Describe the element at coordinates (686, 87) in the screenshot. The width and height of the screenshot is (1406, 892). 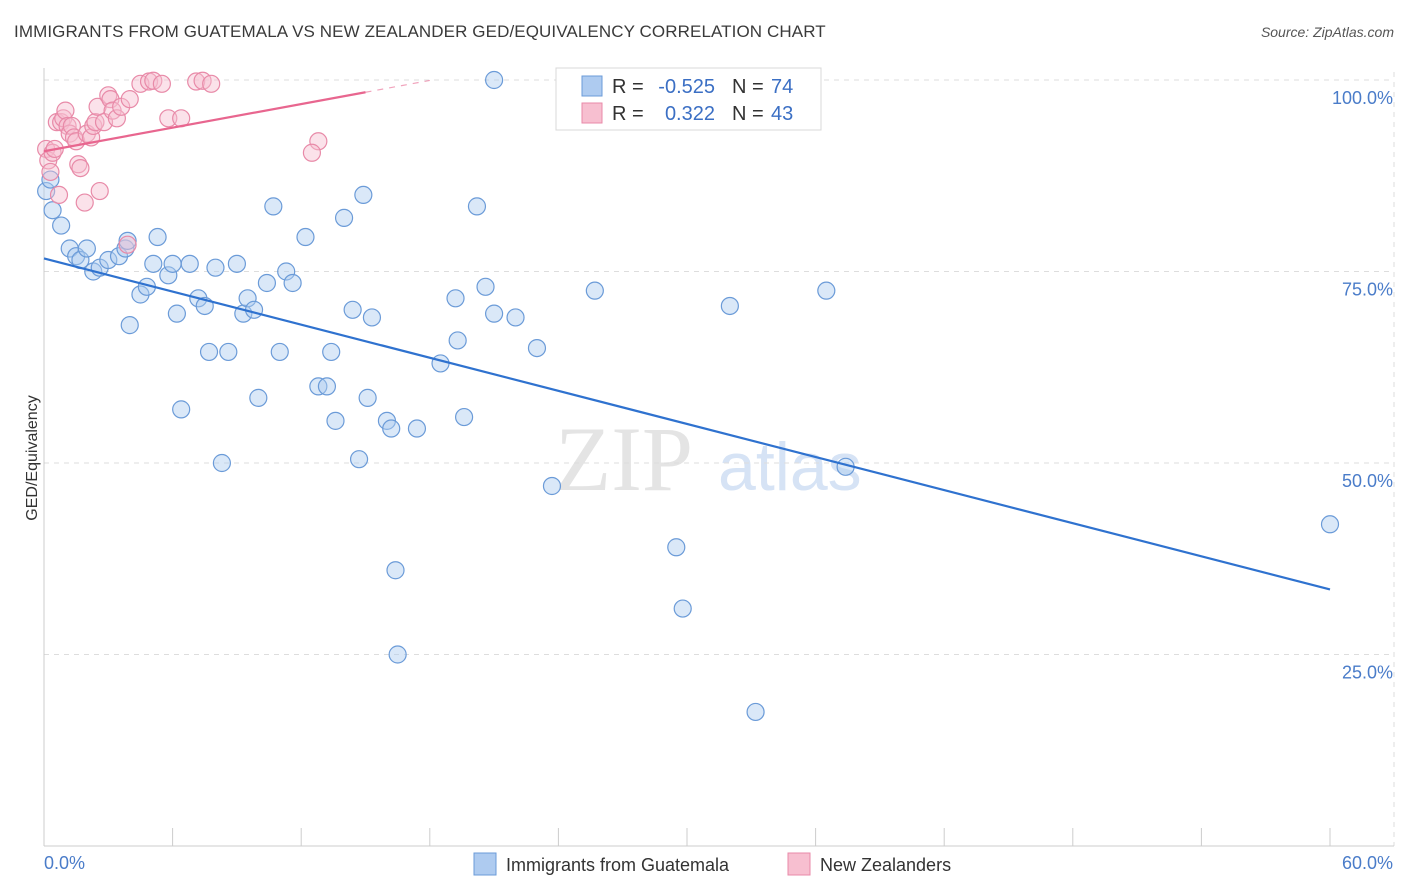
I see `stats-r-value: -0.525` at that location.